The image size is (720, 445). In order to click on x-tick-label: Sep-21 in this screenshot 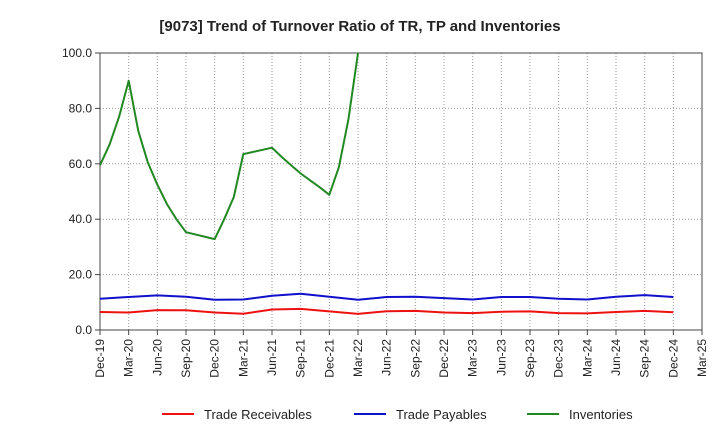, I will do `click(301, 358)`.